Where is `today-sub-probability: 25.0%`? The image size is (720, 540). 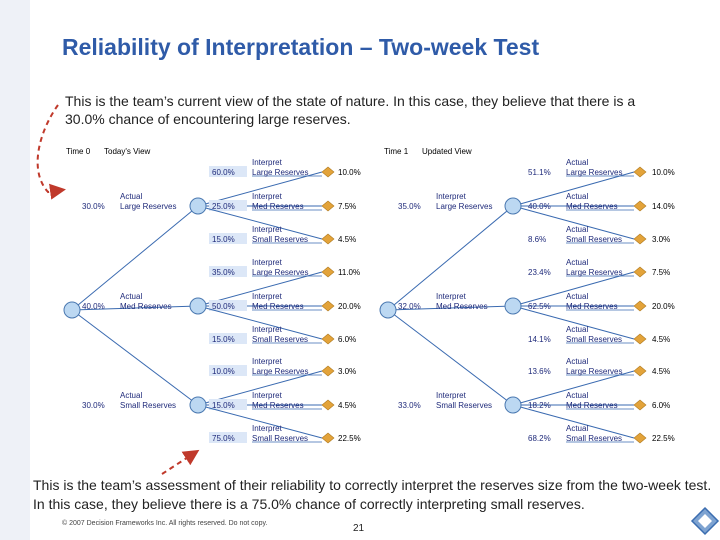 today-sub-probability: 25.0% is located at coordinates (223, 206).